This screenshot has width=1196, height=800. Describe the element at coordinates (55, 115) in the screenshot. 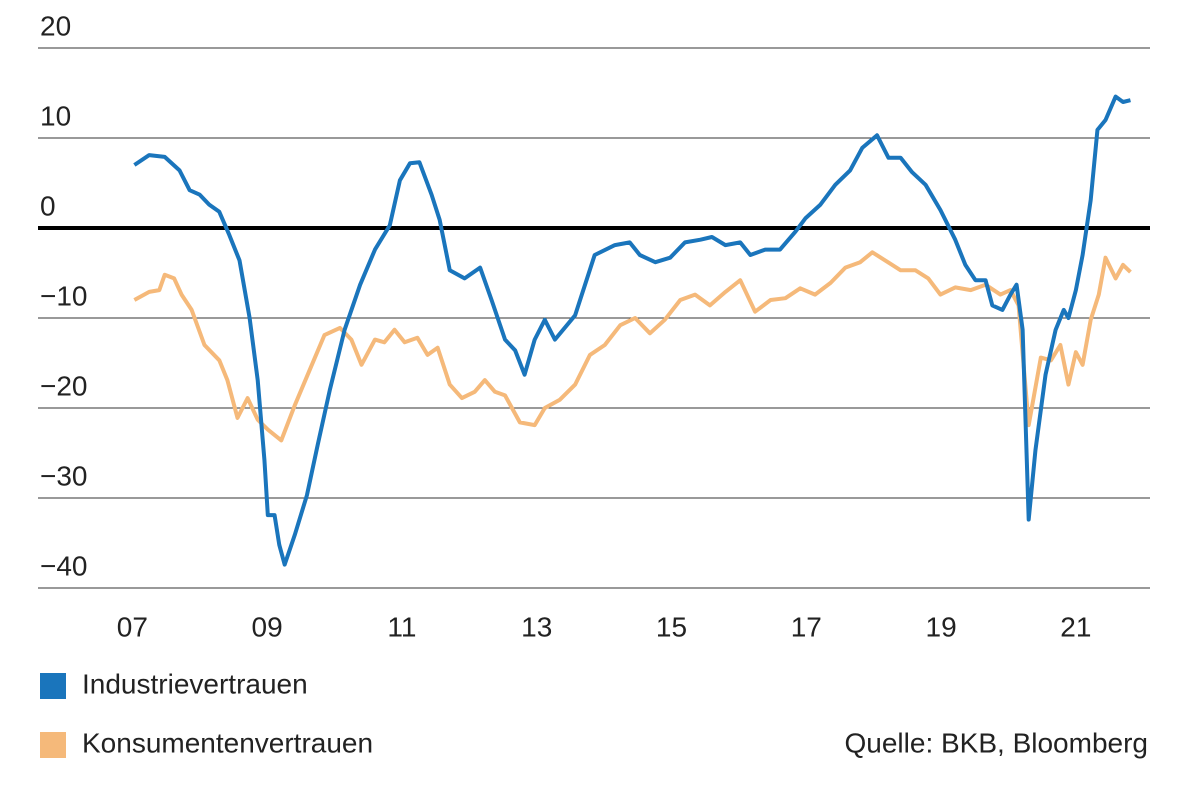

I see `y-tick-label: 10` at that location.